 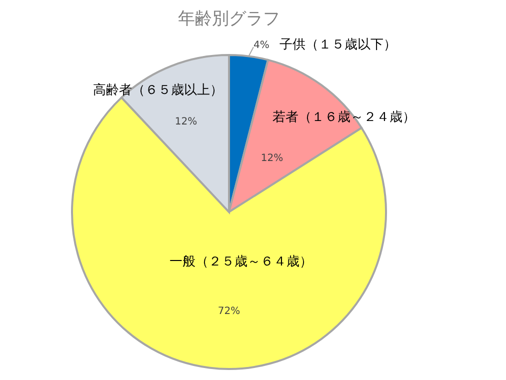 I want to click on slice-label: 高齢者（６５歳以上）, so click(x=158, y=90).